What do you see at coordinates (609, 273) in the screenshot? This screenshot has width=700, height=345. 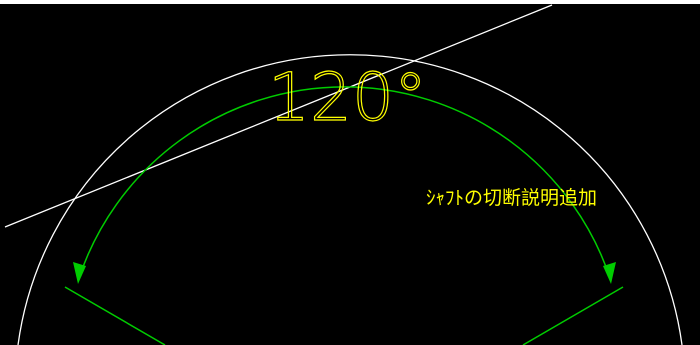 I see `dimension-arrow-right` at bounding box center [609, 273].